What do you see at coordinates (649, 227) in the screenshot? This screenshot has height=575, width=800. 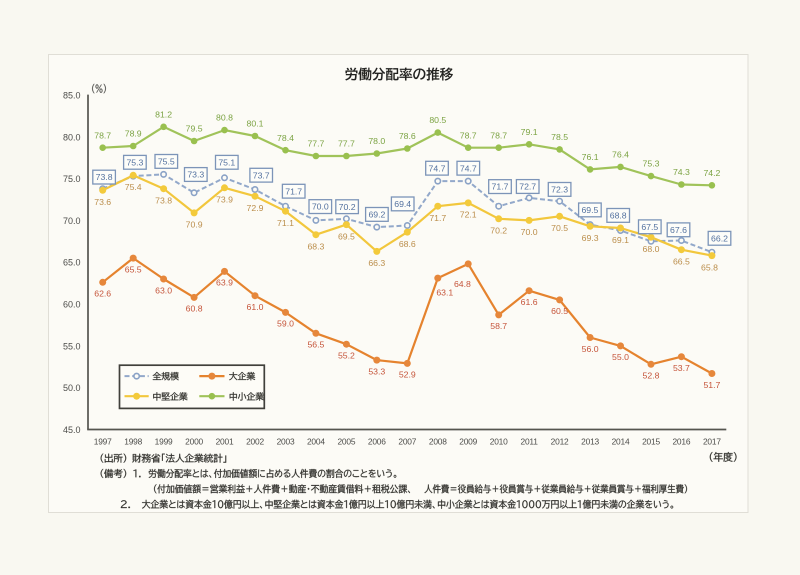 I see `svg-text: 67.5` at bounding box center [649, 227].